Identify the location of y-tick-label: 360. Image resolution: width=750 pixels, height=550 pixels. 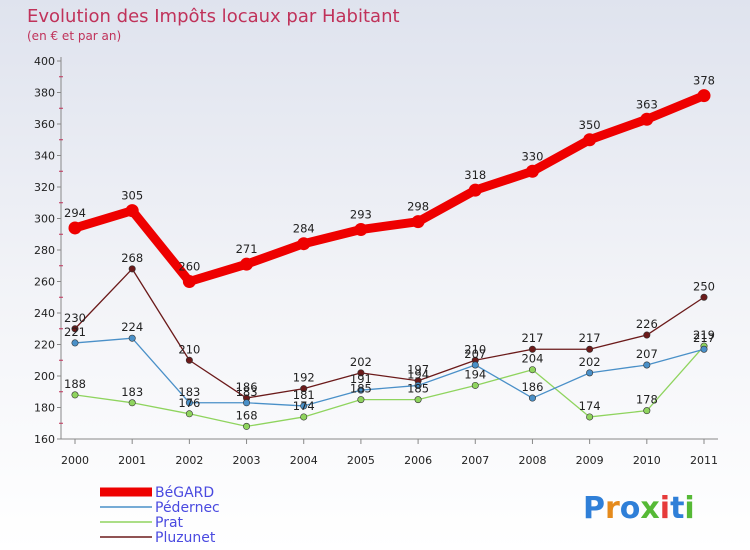
(44, 124).